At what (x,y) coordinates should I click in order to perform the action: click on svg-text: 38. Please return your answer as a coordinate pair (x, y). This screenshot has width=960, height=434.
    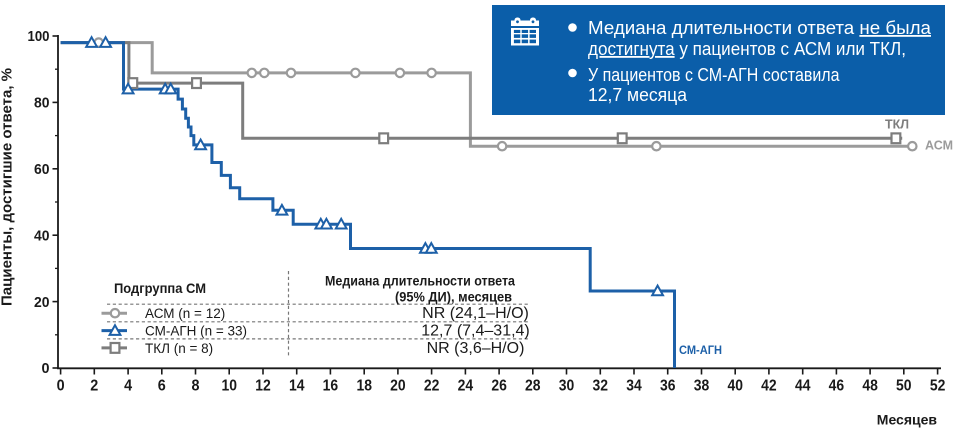
    Looking at the image, I should click on (702, 386).